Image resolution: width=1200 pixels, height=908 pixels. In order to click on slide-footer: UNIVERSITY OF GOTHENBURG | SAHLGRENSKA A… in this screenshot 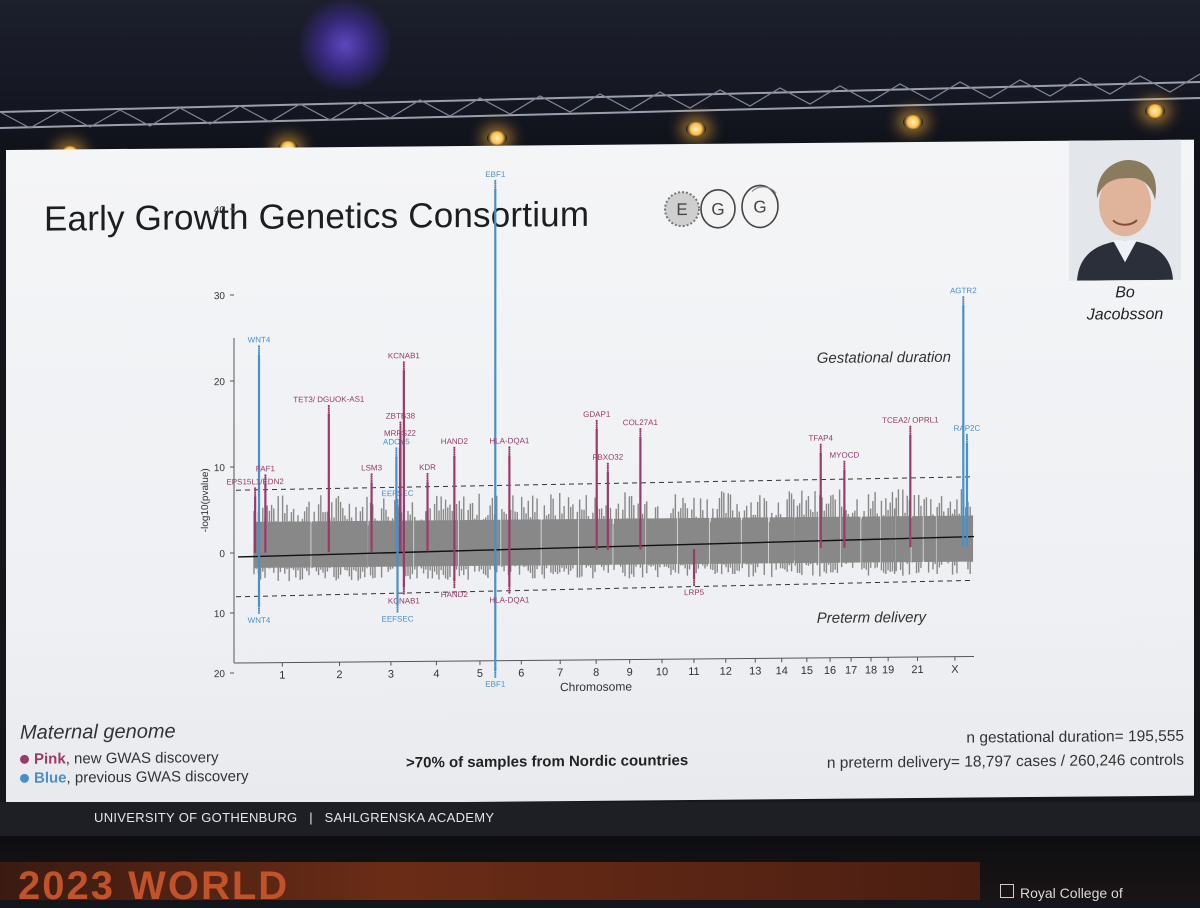, I will do `click(600, 819)`.